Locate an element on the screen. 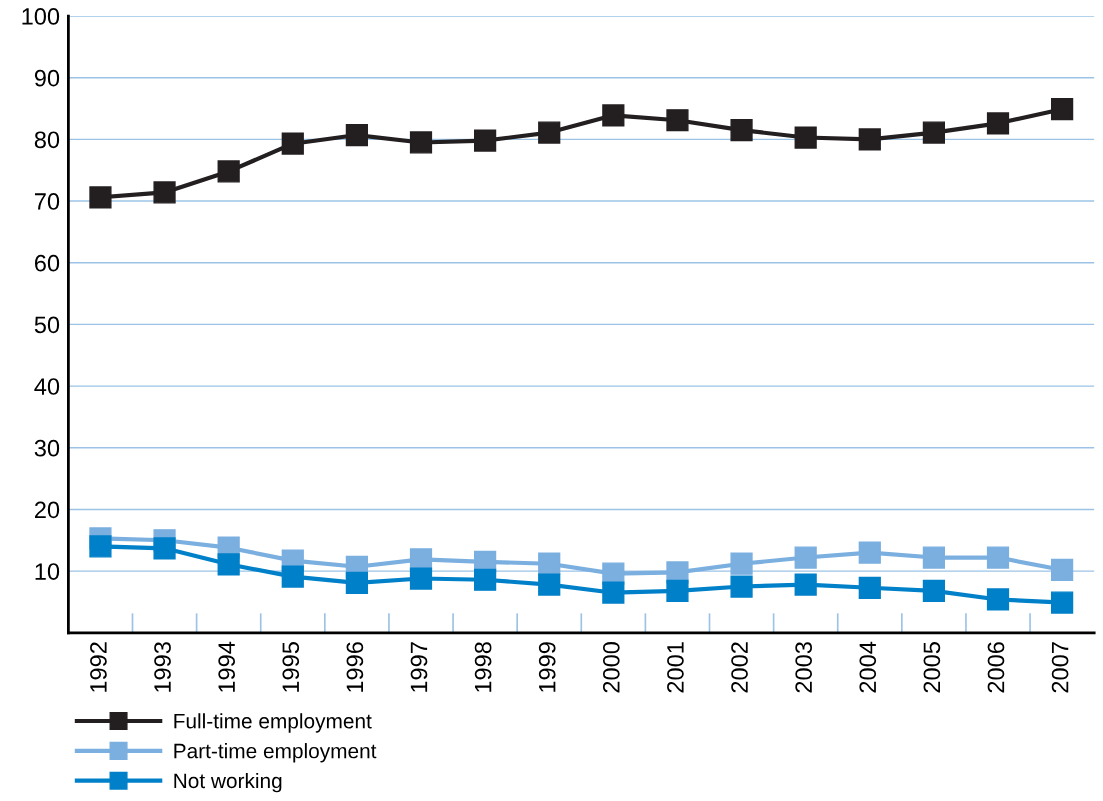  x-tick-label: 1992 is located at coordinates (98, 667).